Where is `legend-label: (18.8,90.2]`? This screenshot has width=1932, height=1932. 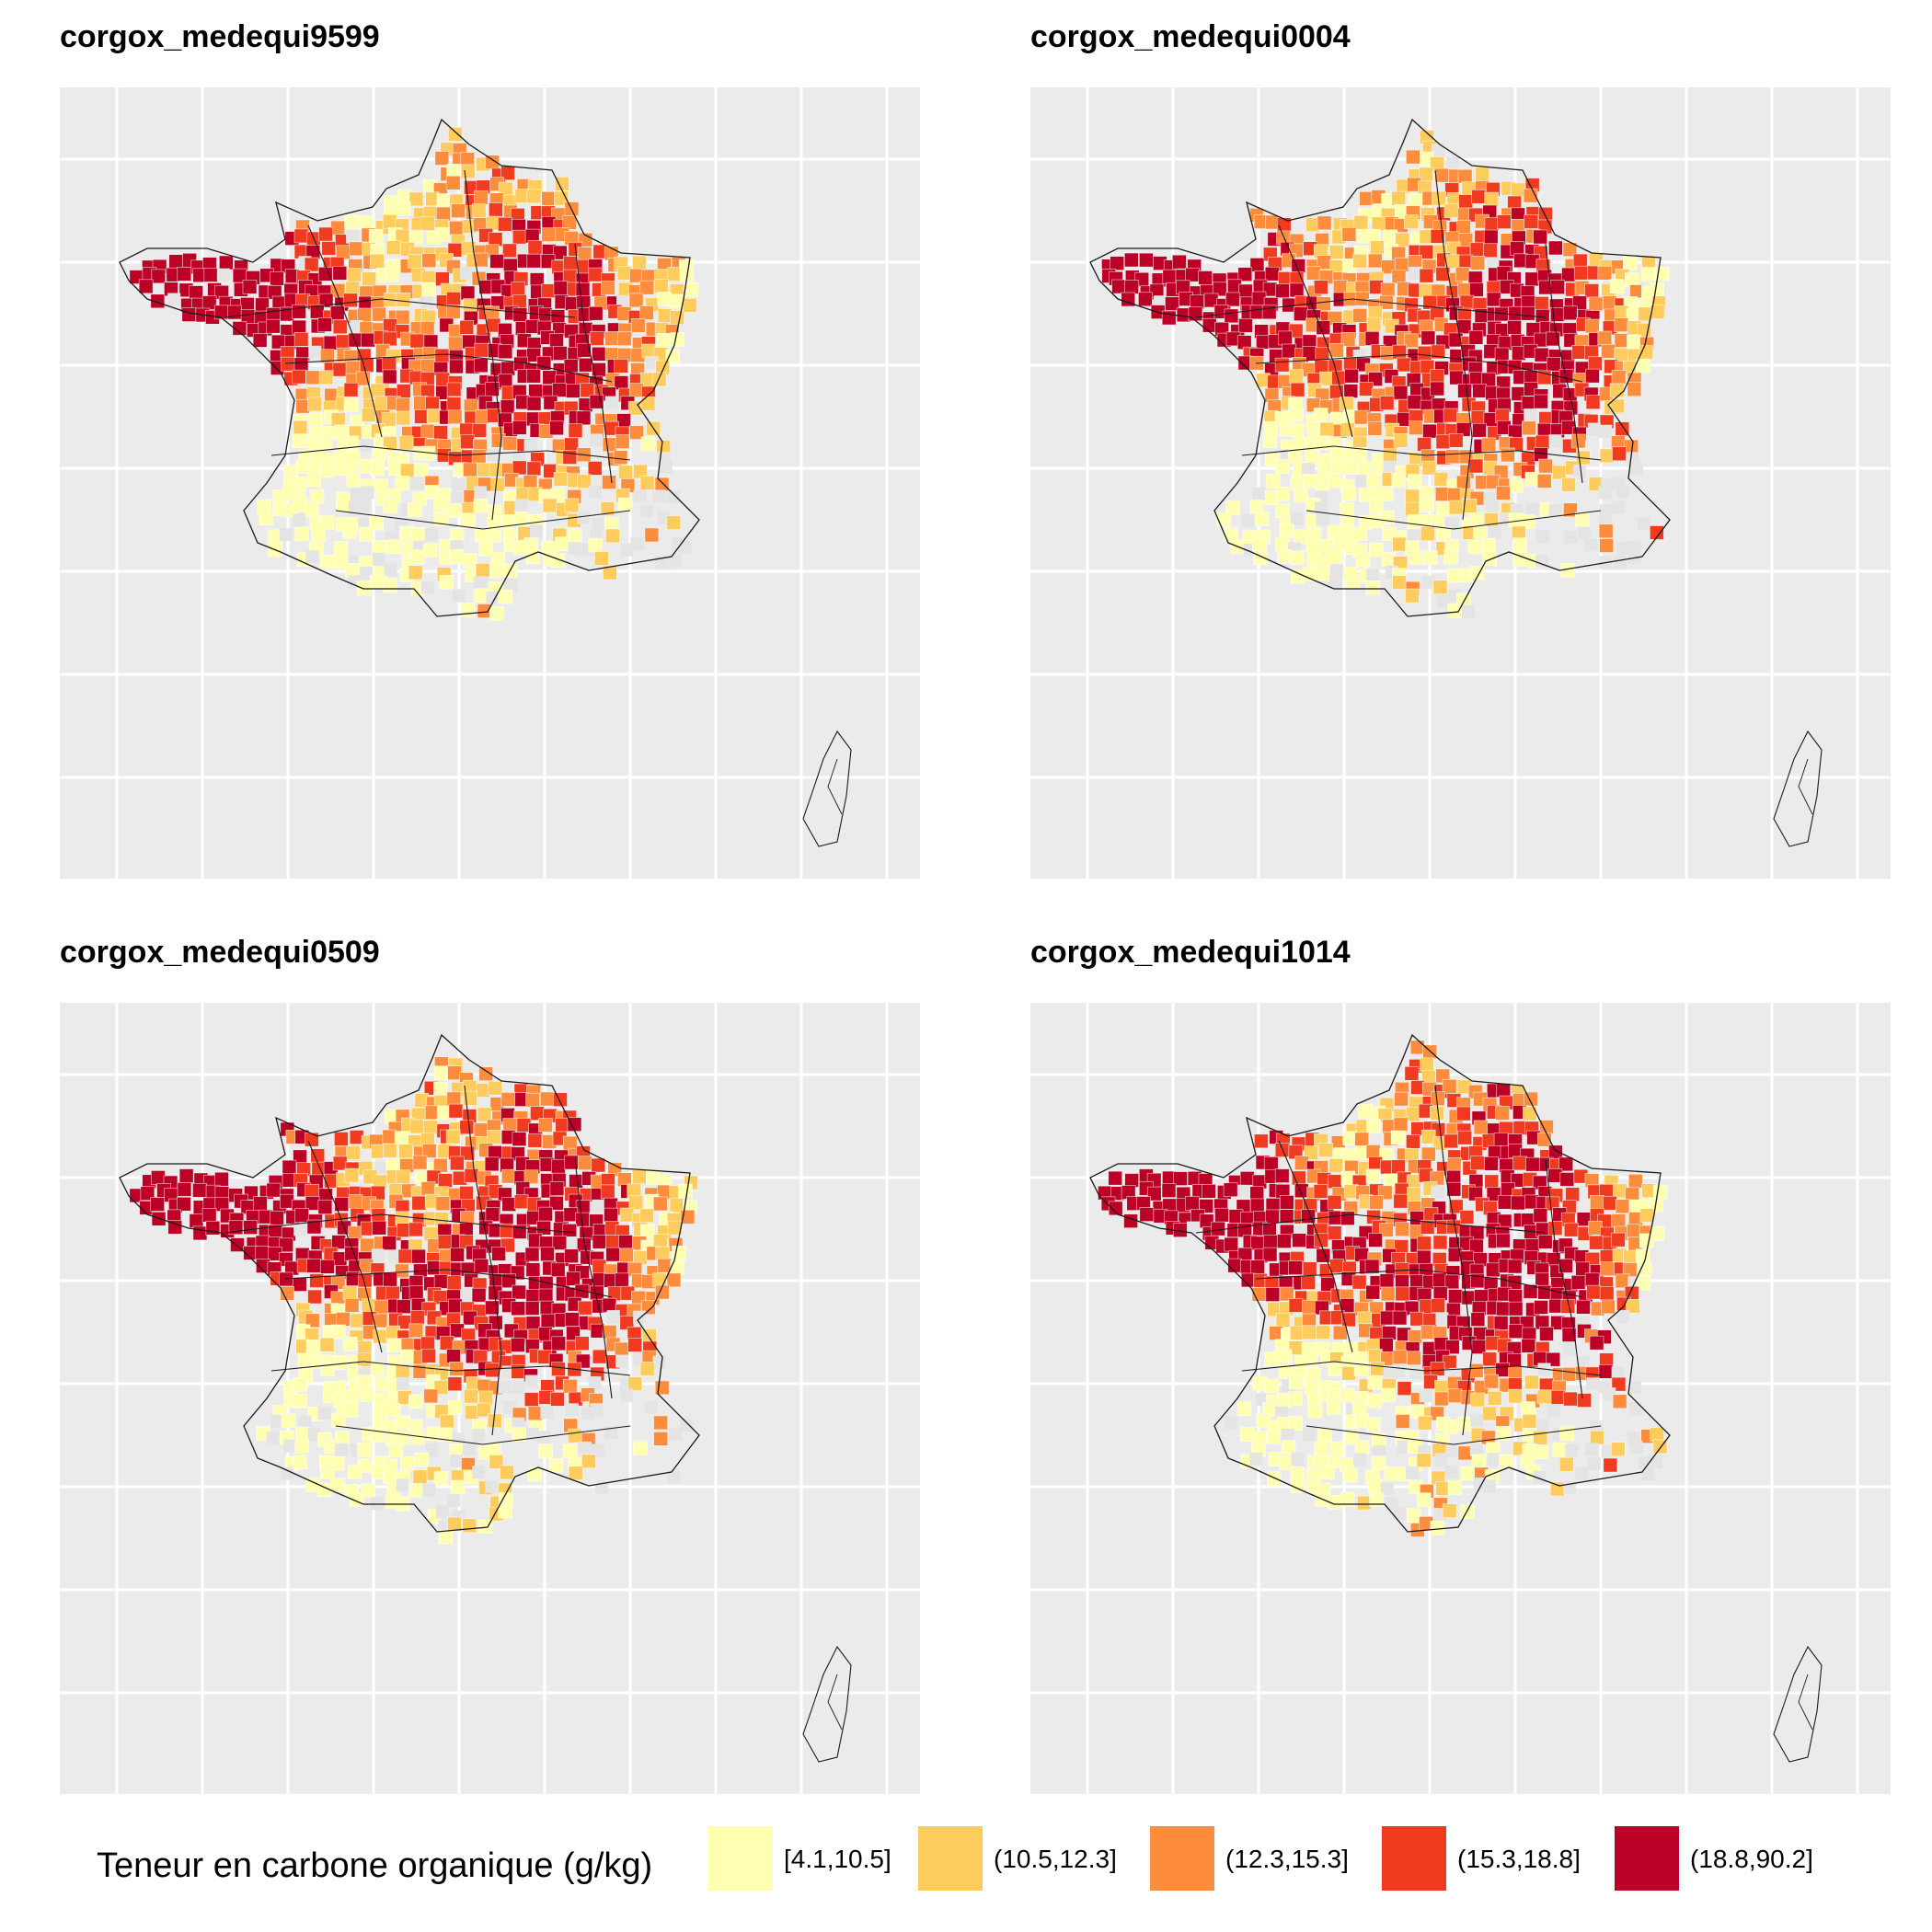
legend-label: (18.8,90.2] is located at coordinates (1751, 1859).